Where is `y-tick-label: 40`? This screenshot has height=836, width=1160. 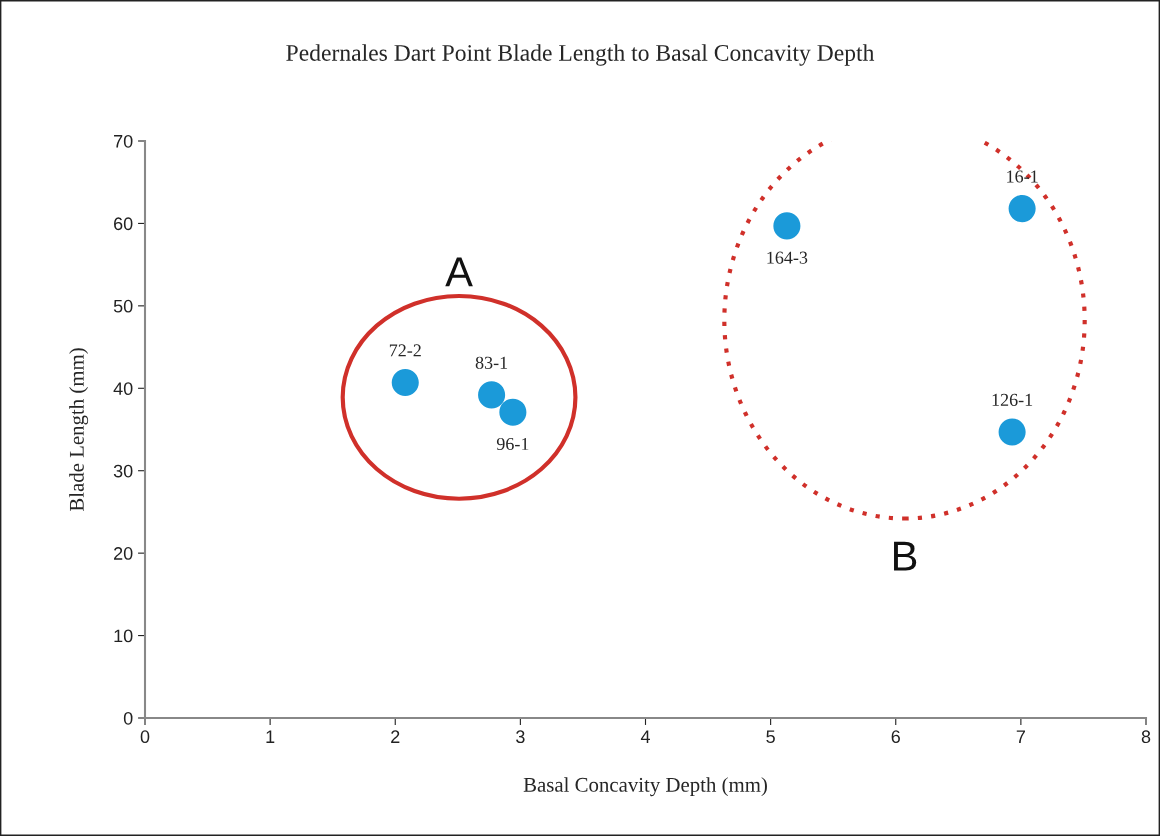 y-tick-label: 40 is located at coordinates (123, 389).